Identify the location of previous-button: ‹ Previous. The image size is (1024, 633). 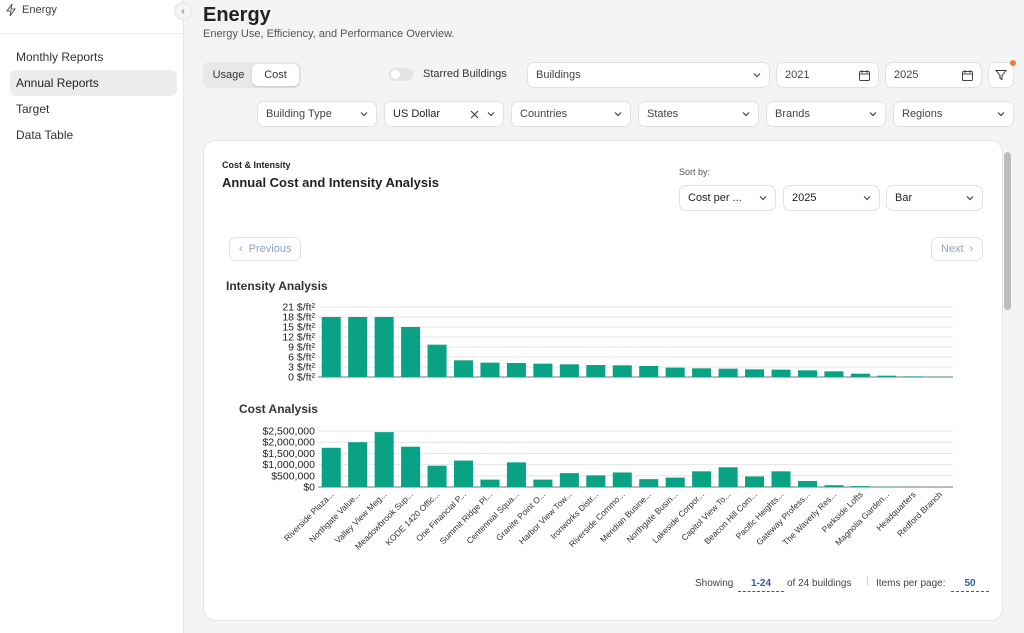
(265, 249).